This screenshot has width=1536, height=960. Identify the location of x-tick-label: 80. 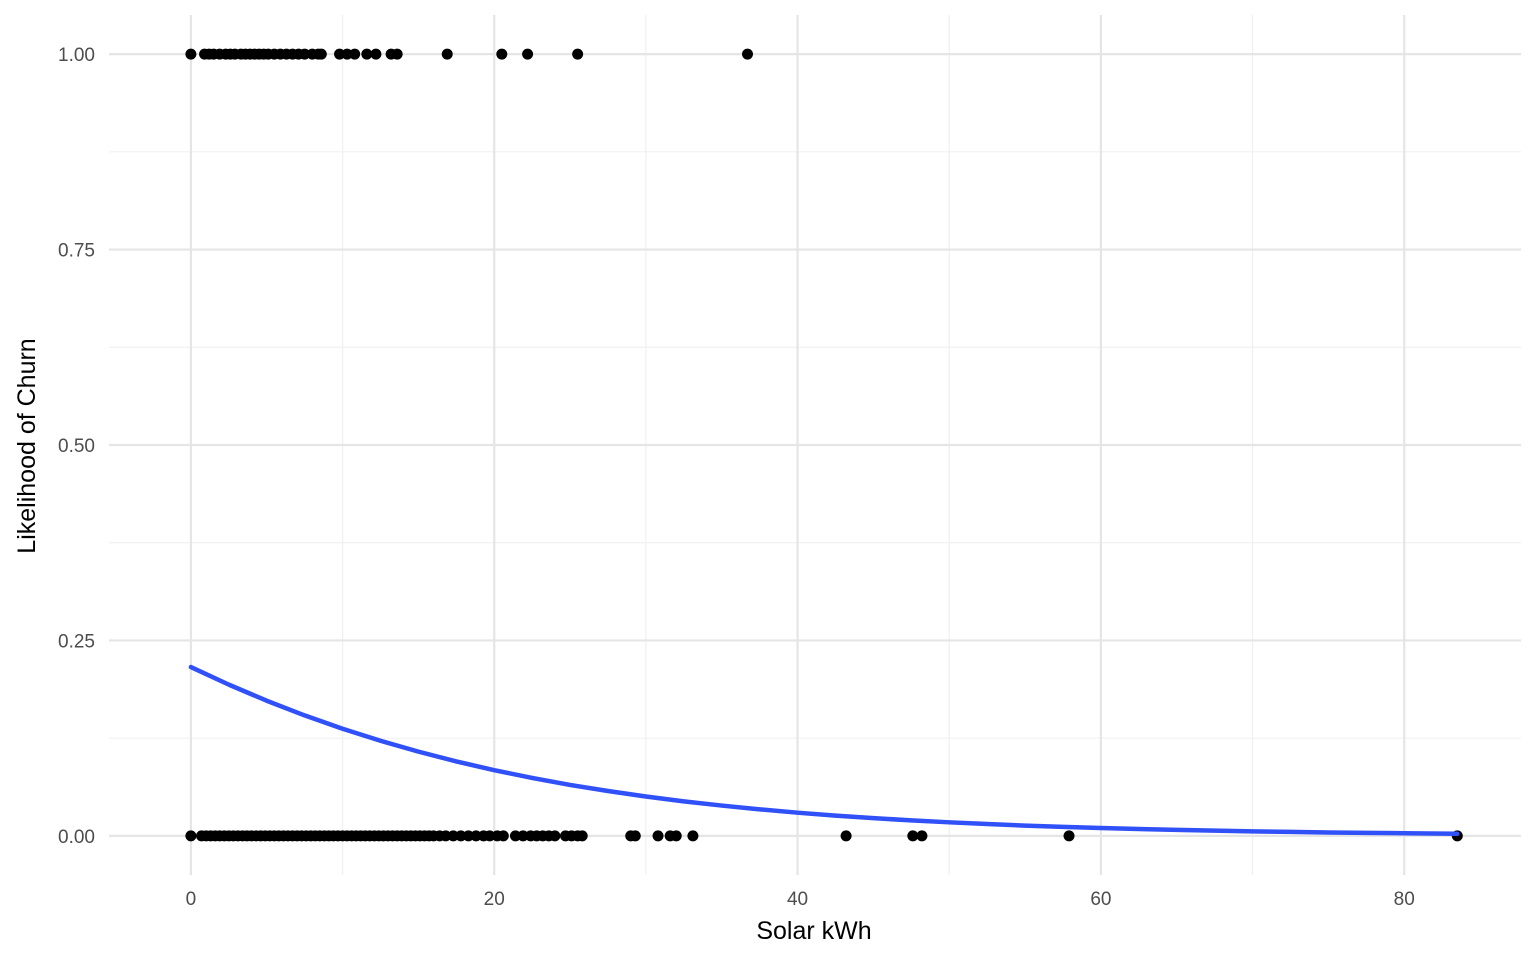
(1404, 899).